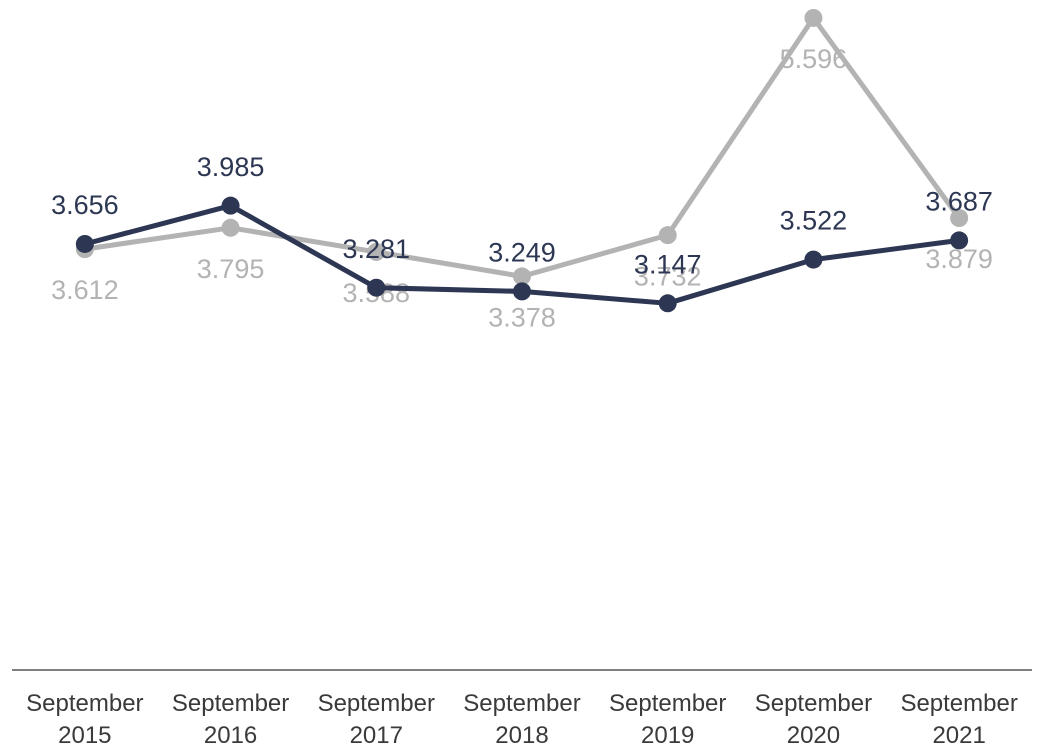  What do you see at coordinates (959, 202) in the screenshot?
I see `data-label: 3.687` at bounding box center [959, 202].